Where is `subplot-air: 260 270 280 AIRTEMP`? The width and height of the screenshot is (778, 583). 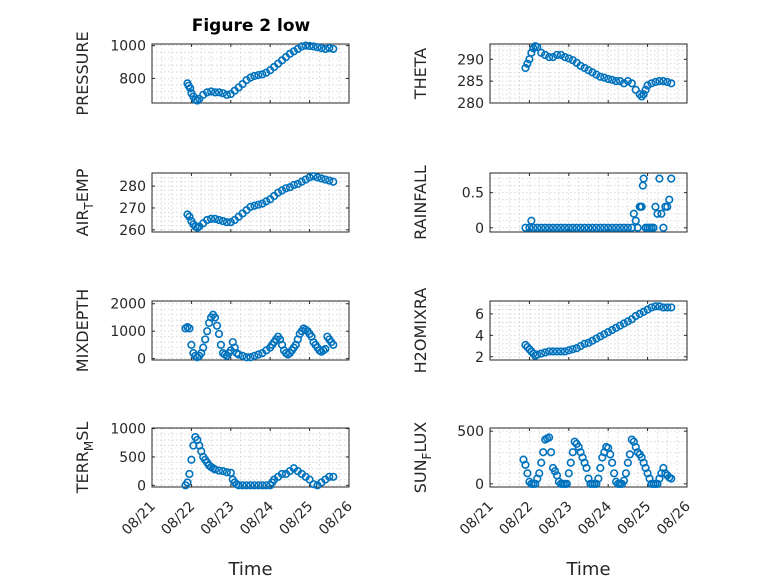
subplot-air: 260 270 280 AIRTEMP is located at coordinates (211, 203).